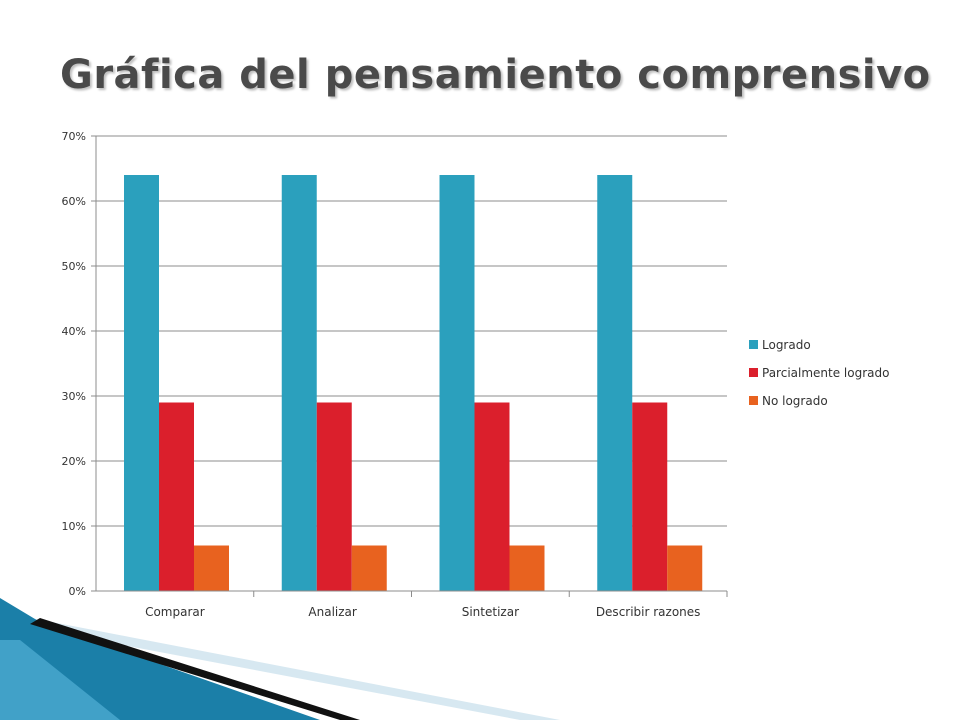 This screenshot has width=960, height=720. I want to click on swoosh-light-band, so click(280, 666).